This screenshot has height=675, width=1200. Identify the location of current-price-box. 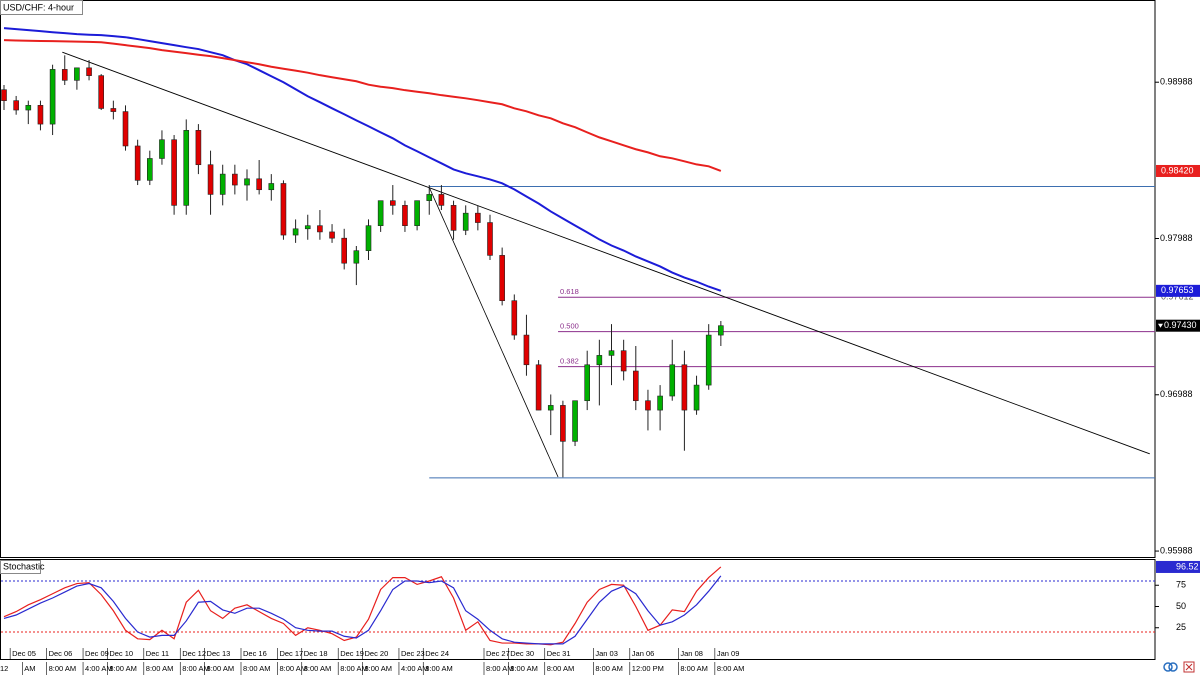
(1178, 325).